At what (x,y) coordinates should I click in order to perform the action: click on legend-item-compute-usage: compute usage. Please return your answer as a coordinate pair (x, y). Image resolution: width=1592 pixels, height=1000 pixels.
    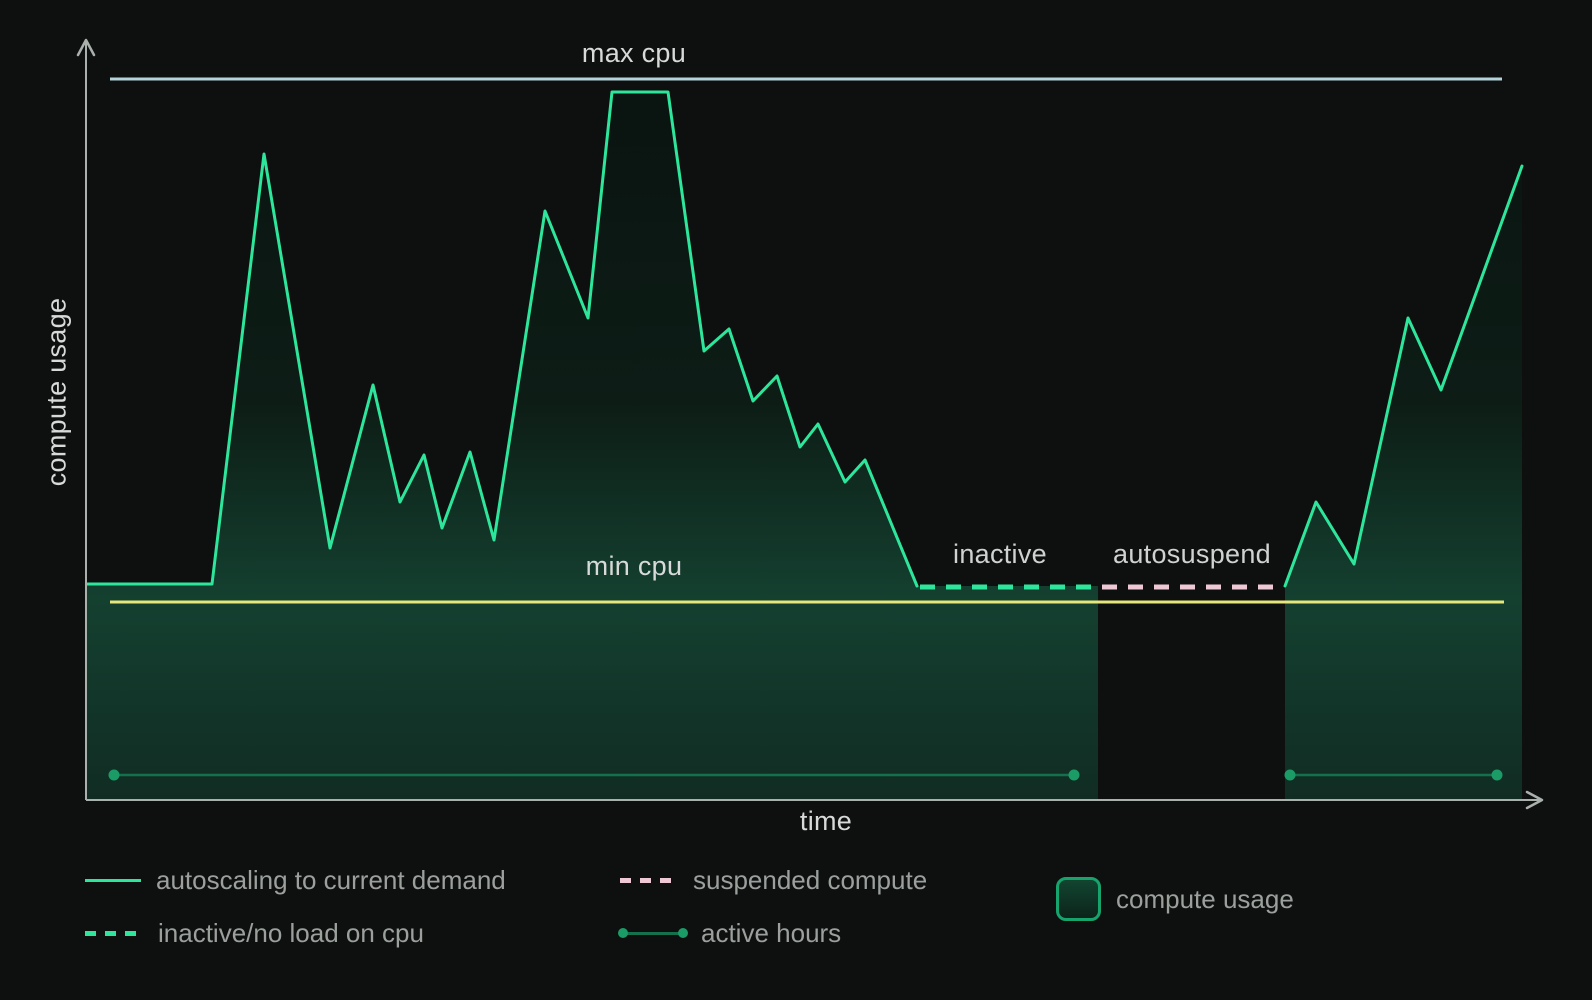
    Looking at the image, I should click on (1175, 899).